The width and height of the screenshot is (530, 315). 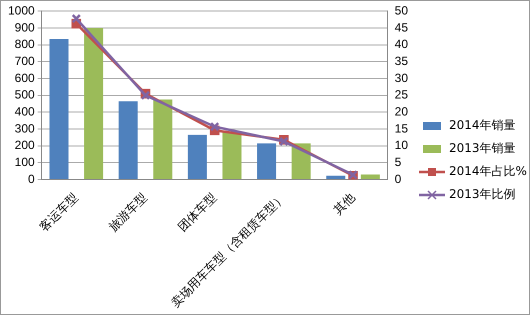 I want to click on y2-tick-label: 5, so click(x=398, y=161).